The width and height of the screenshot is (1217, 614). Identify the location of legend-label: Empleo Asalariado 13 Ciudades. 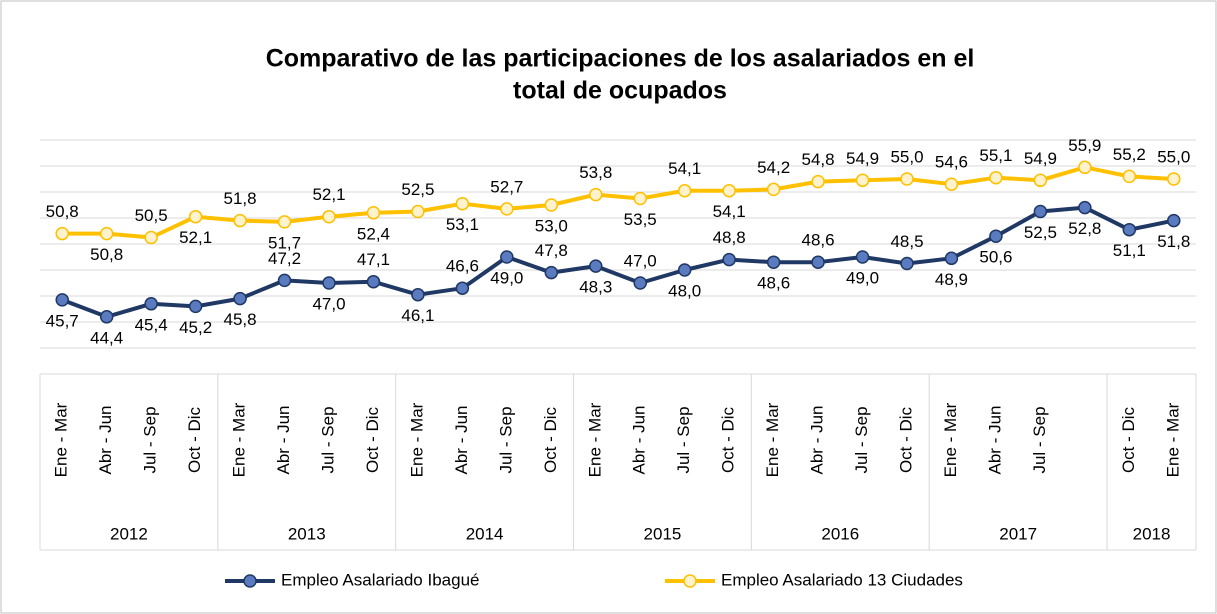
(842, 579).